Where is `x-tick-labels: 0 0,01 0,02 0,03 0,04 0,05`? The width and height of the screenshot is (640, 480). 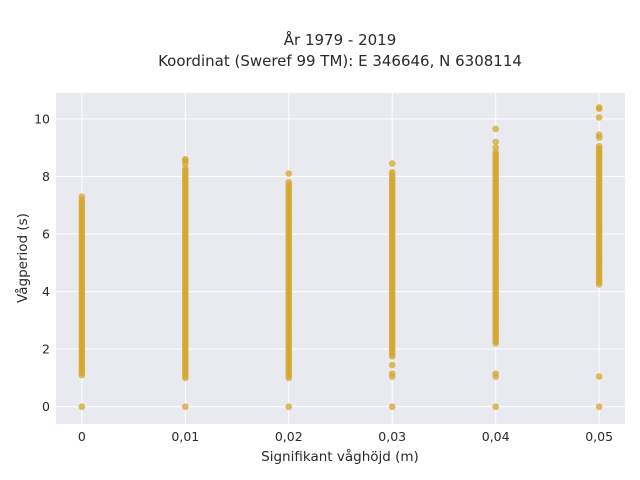 x-tick-labels: 0 0,01 0,02 0,03 0,04 0,05 is located at coordinates (345, 436).